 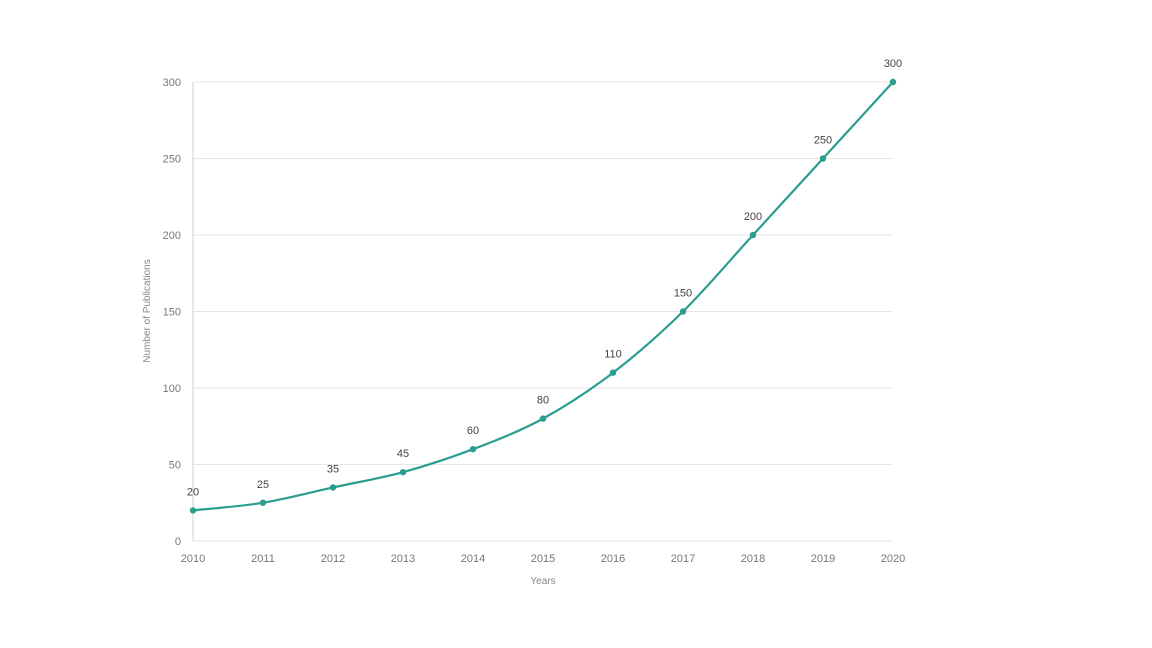 What do you see at coordinates (193, 492) in the screenshot?
I see `data-label: 20` at bounding box center [193, 492].